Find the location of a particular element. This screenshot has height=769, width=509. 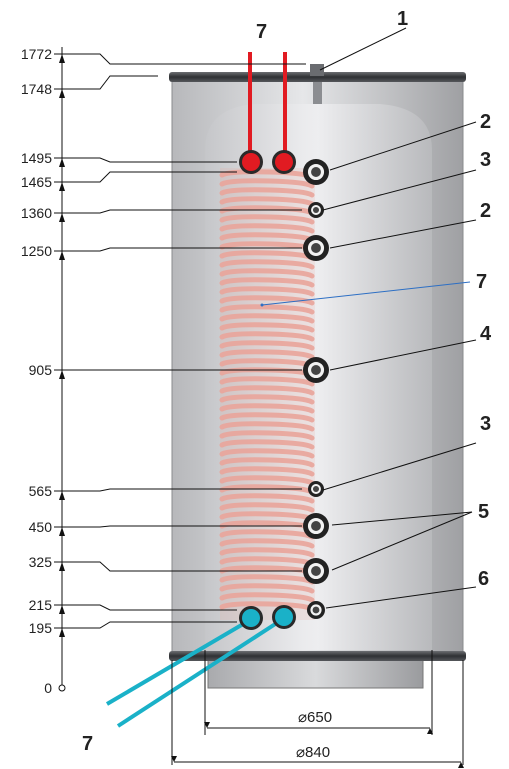

callout-line-7-mid is located at coordinates (366, 293).